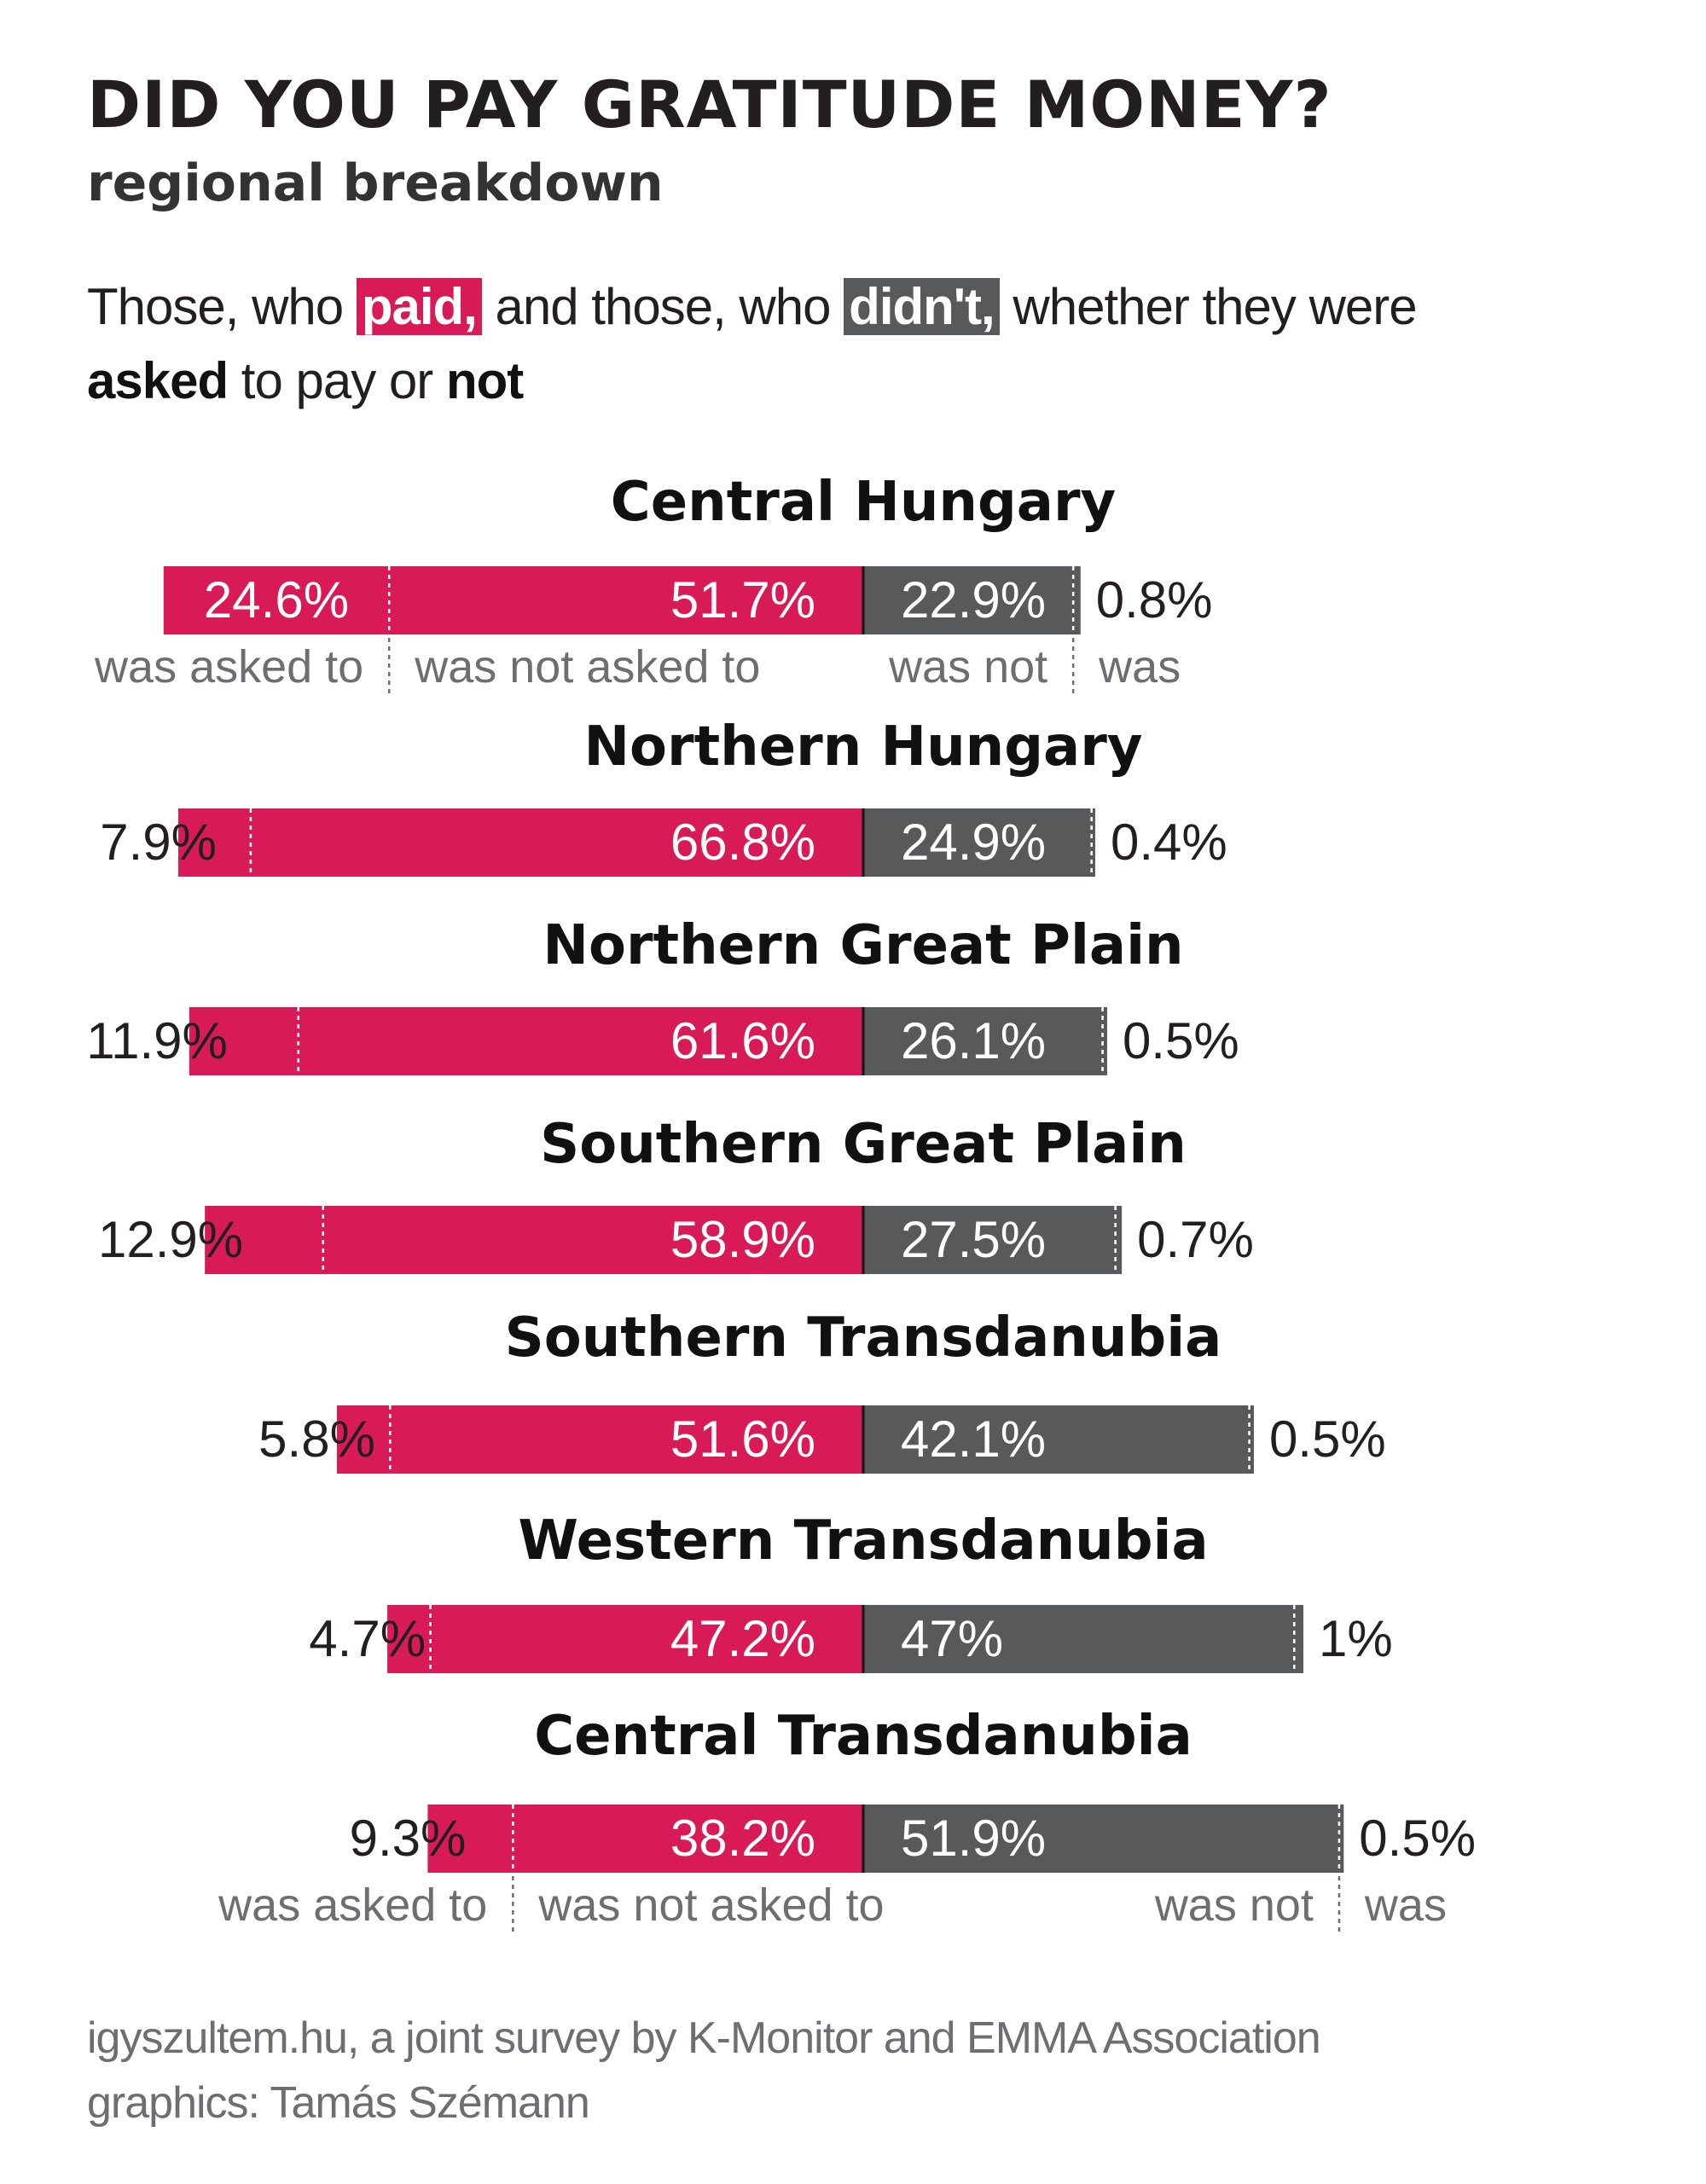 The image size is (1706, 2184). I want to click on value-label-didnt-not: 51.9%, so click(973, 1839).